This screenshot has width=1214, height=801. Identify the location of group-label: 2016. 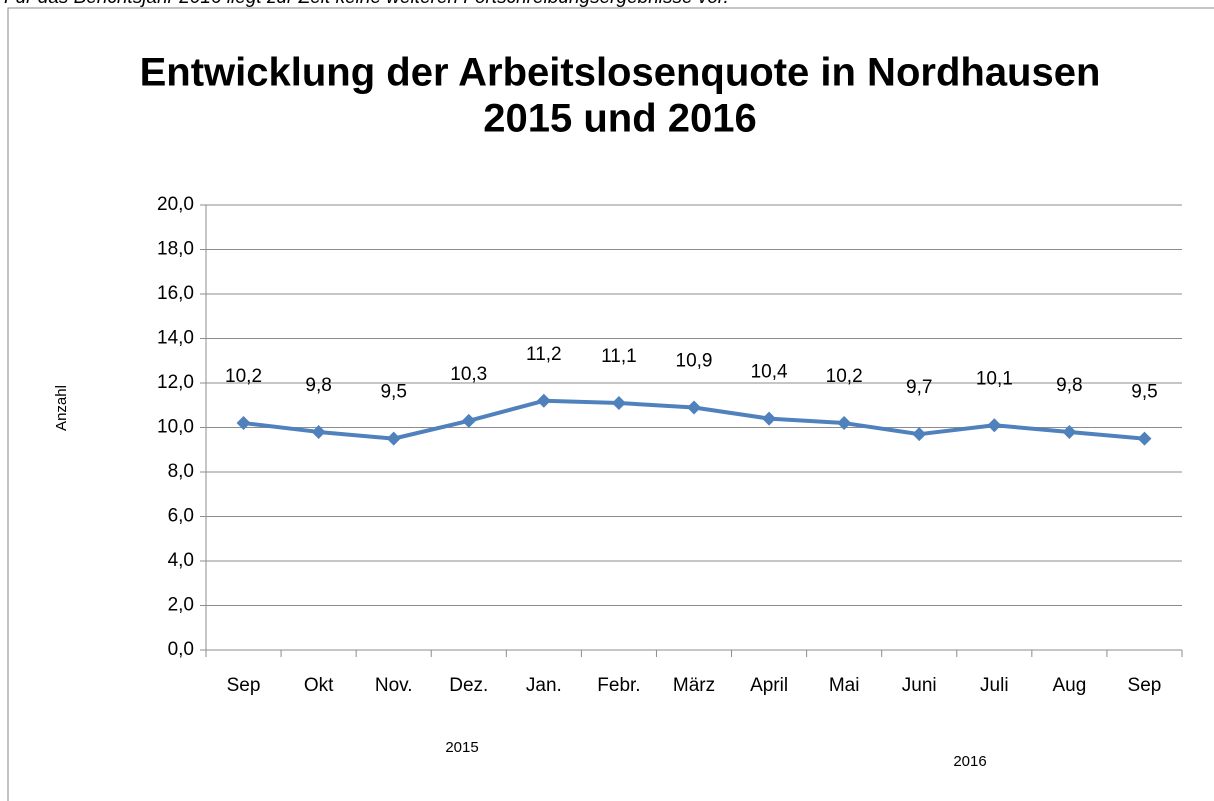
(969, 761).